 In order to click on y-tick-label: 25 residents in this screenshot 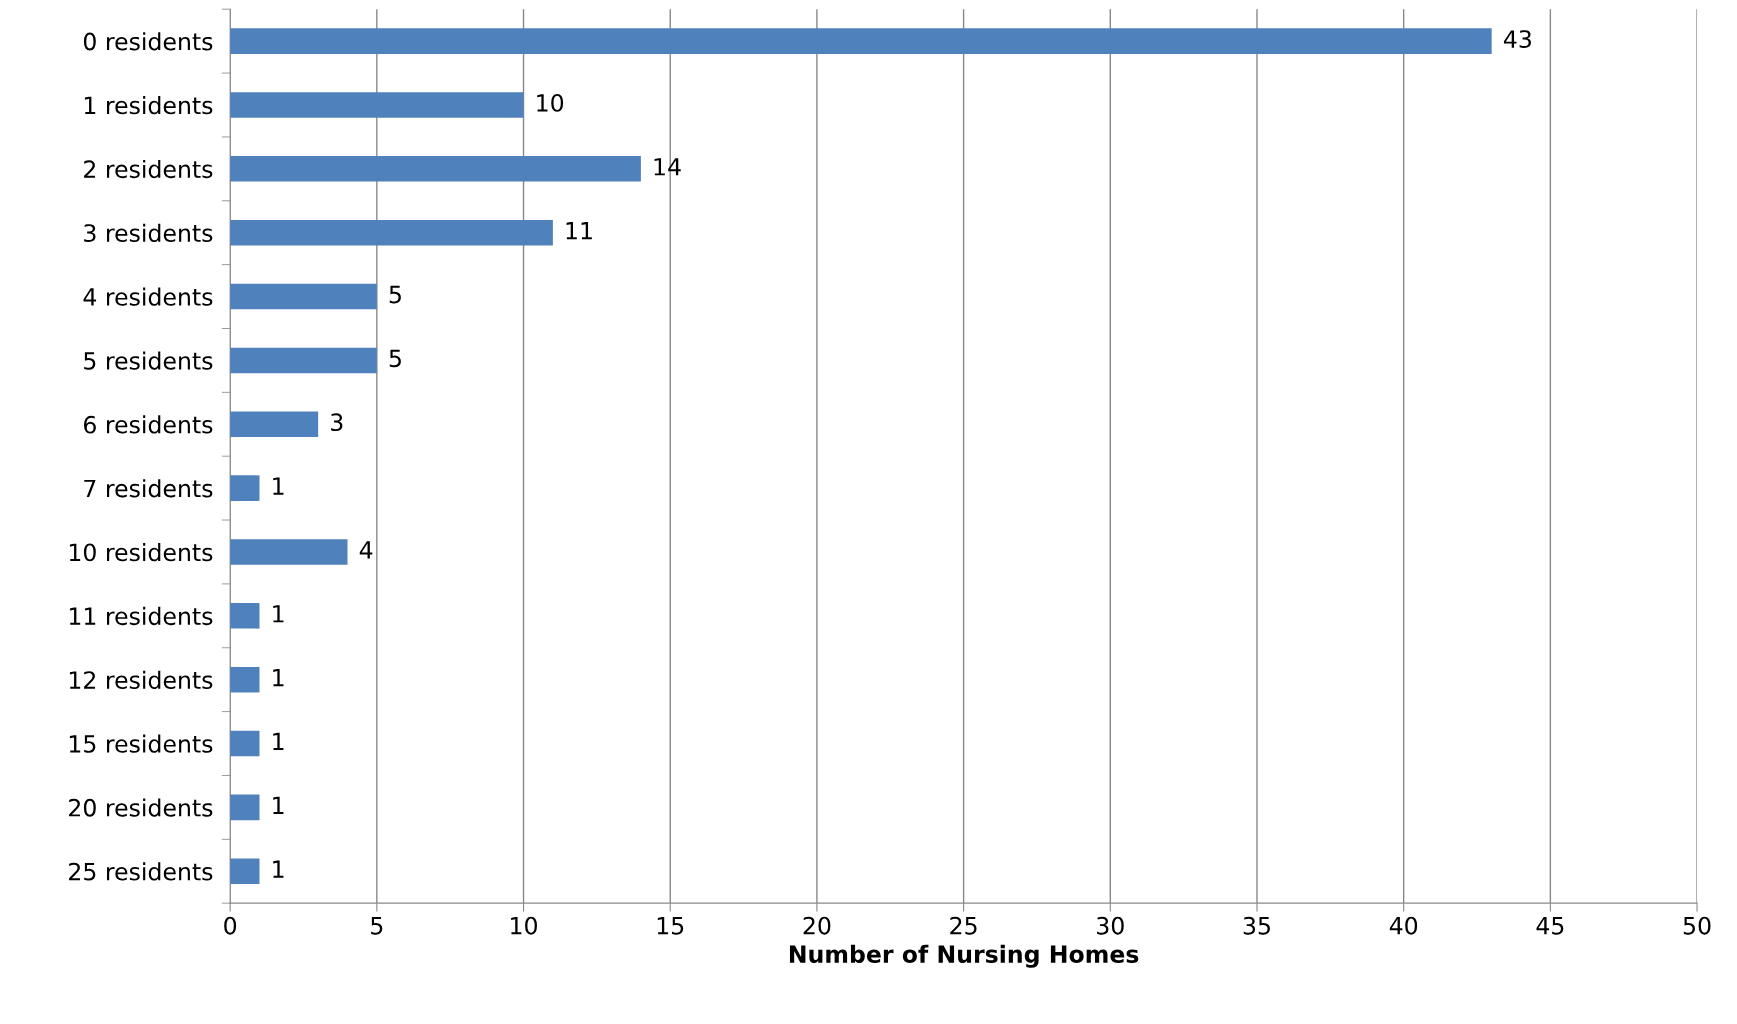, I will do `click(141, 871)`.